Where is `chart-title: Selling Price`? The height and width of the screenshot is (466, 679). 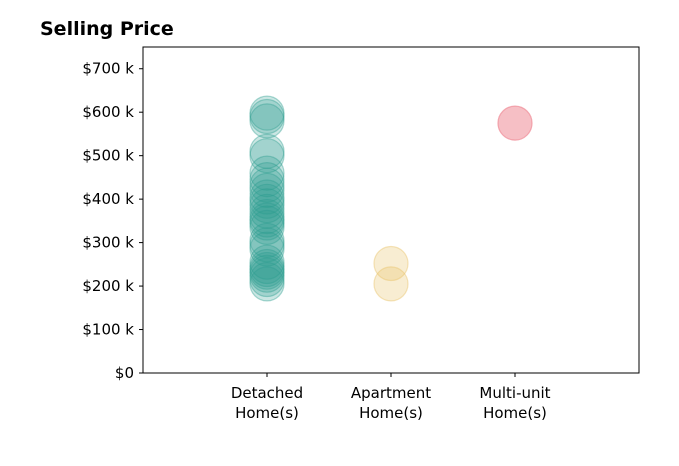
chart-title: Selling Price is located at coordinates (107, 29).